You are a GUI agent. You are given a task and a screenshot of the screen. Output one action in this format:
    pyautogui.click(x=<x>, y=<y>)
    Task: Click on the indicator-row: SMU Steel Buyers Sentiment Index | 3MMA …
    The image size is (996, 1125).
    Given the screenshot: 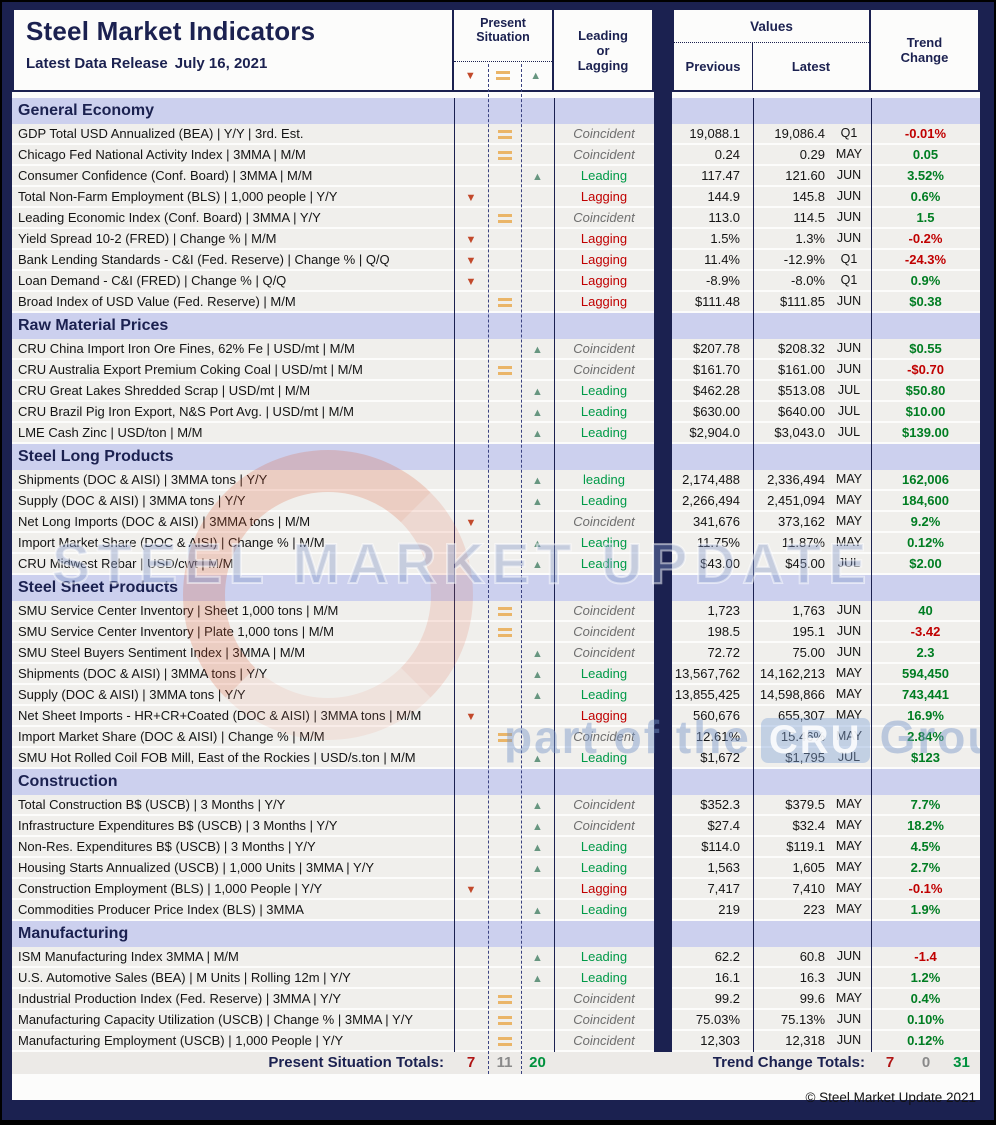 What is the action you would take?
    pyautogui.click(x=496, y=652)
    